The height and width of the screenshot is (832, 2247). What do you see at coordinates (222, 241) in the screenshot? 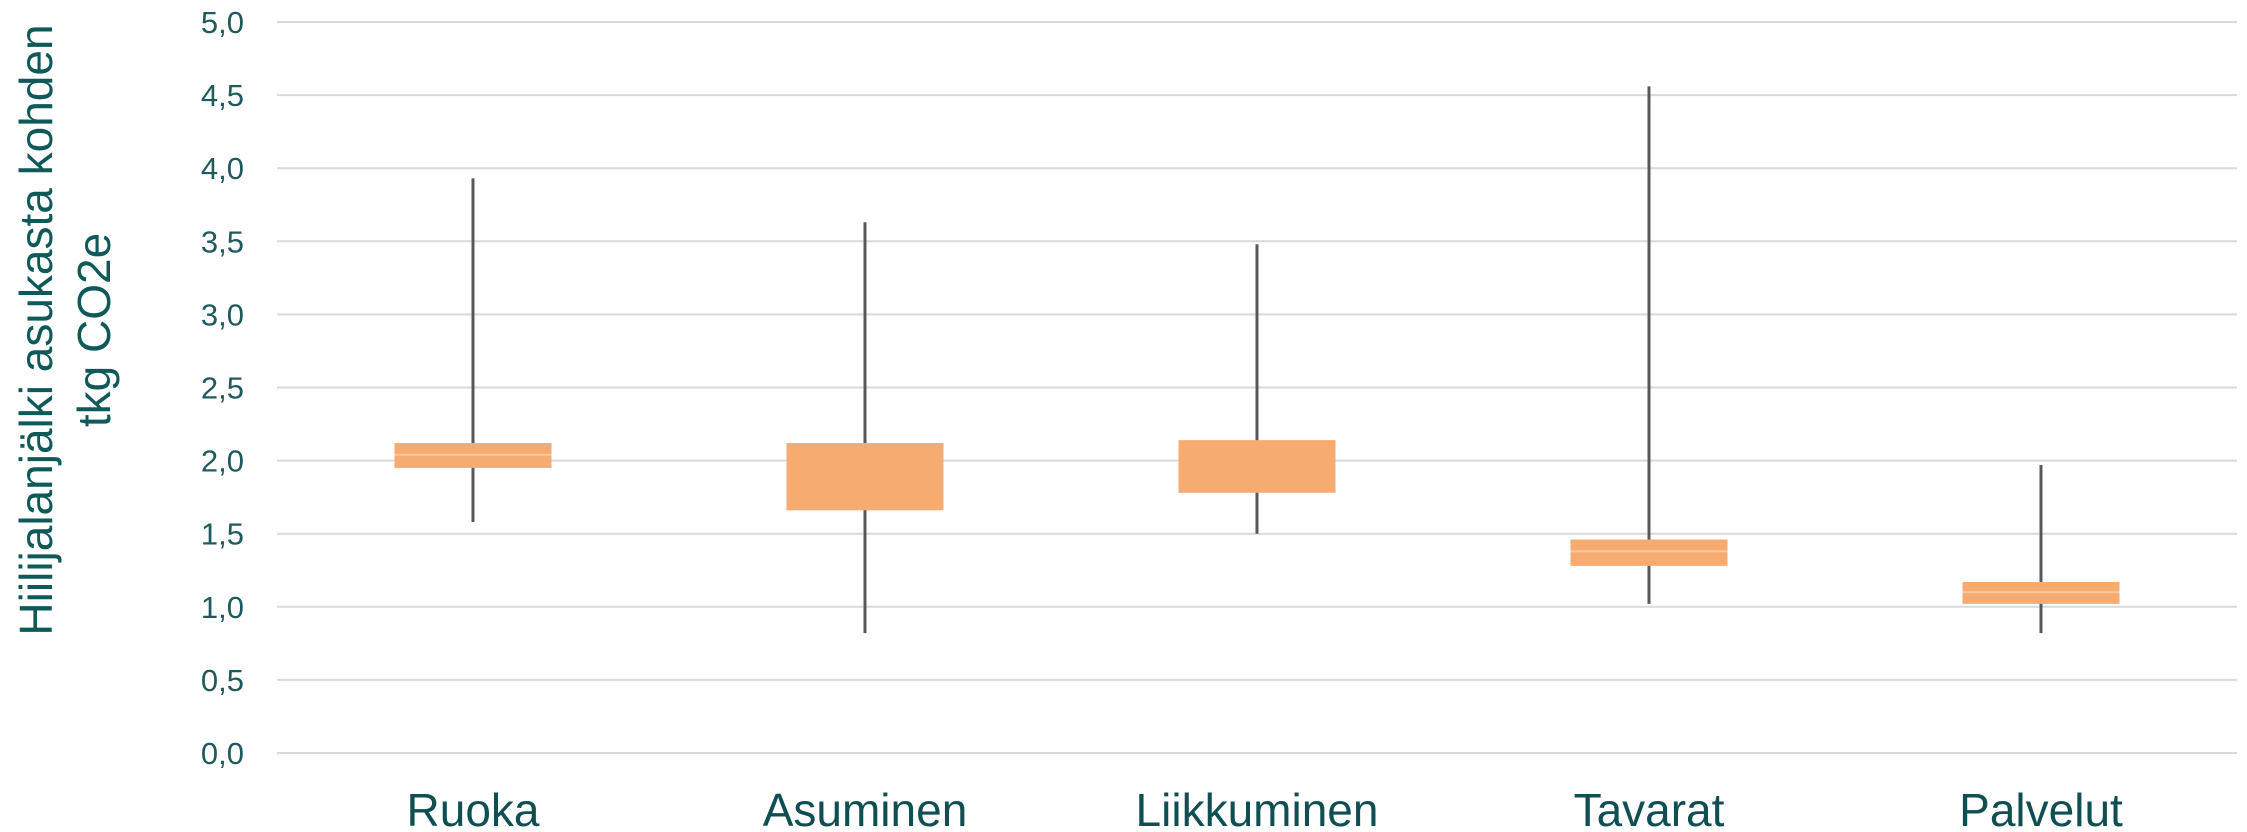
I see `y-tick-label-7: 3,5` at bounding box center [222, 241].